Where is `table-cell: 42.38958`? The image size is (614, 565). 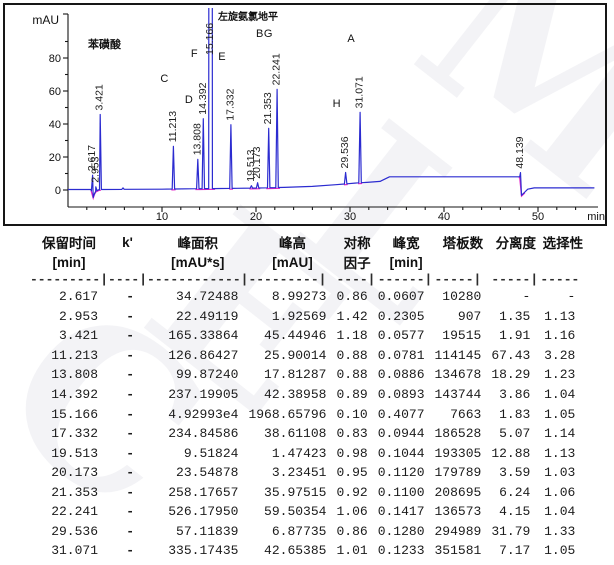 table-cell: 42.38958 is located at coordinates (295, 394).